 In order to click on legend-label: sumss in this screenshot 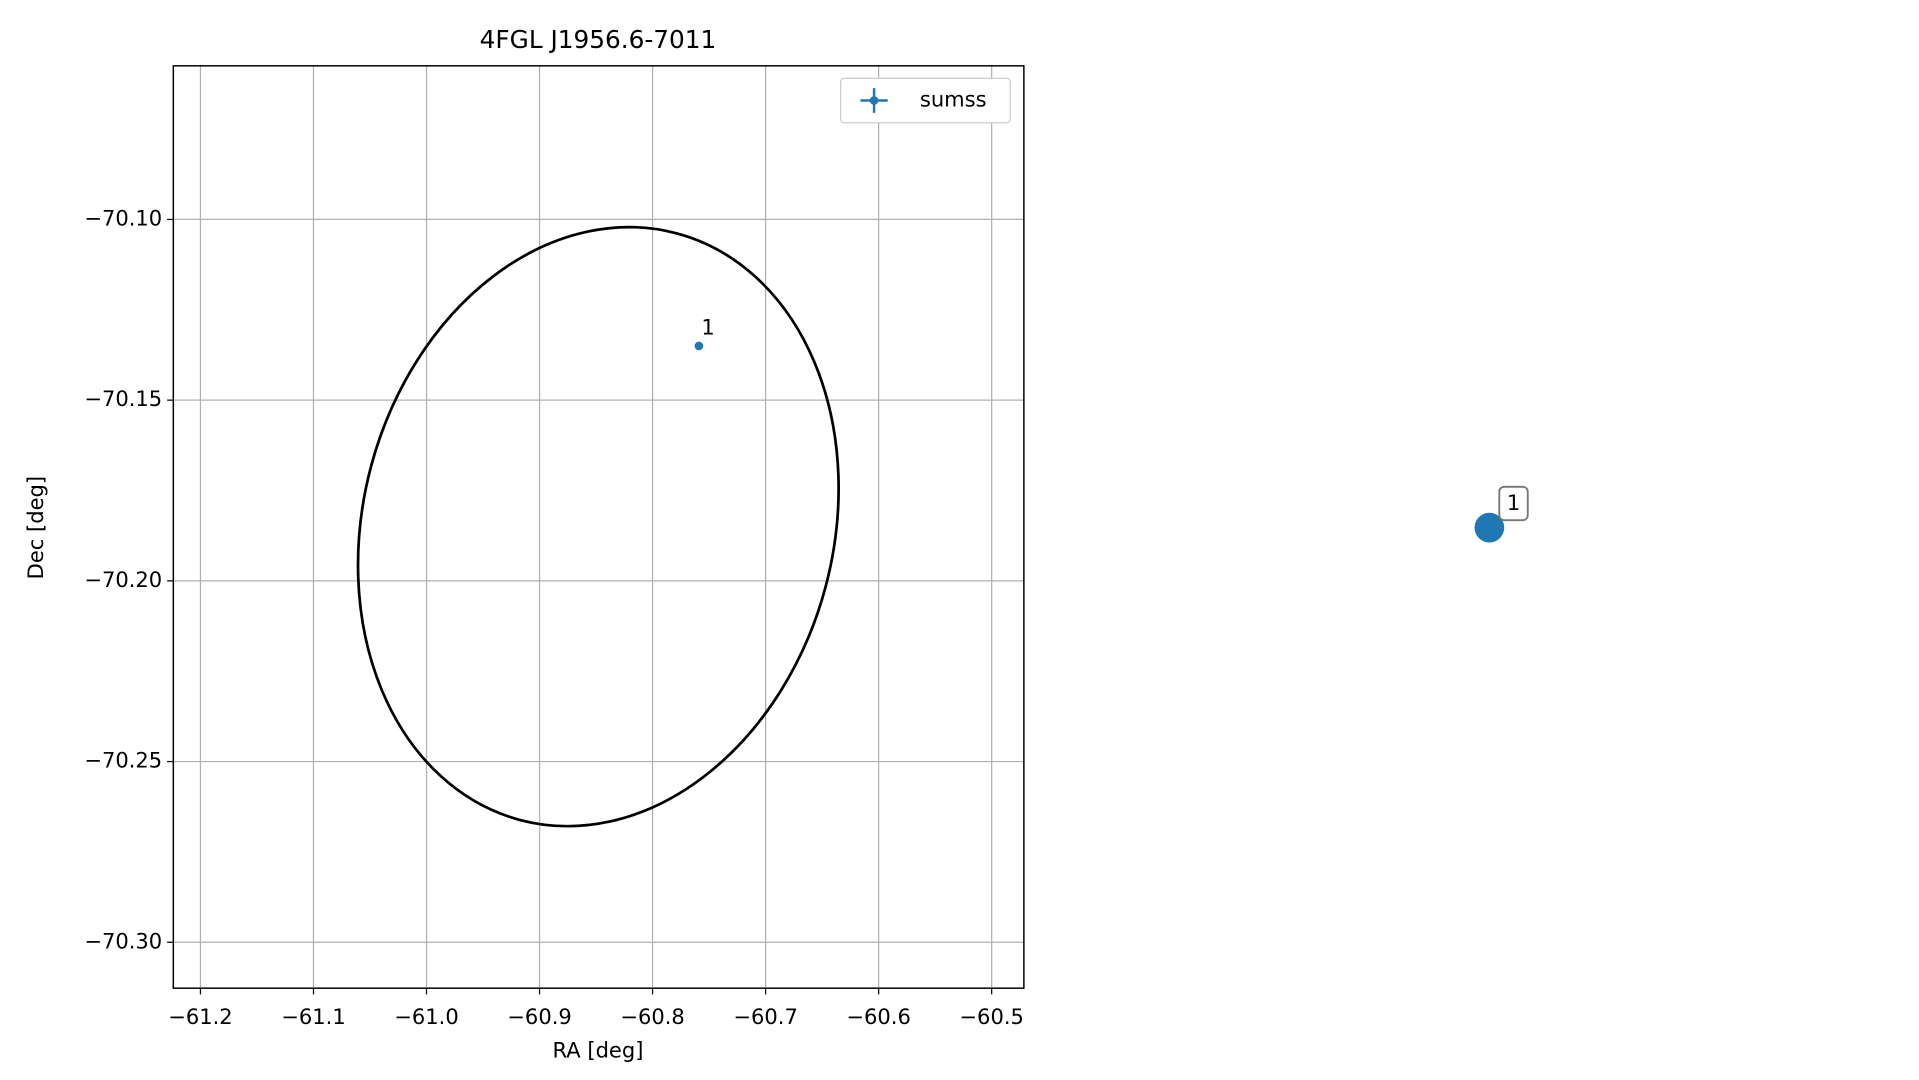, I will do `click(953, 98)`.